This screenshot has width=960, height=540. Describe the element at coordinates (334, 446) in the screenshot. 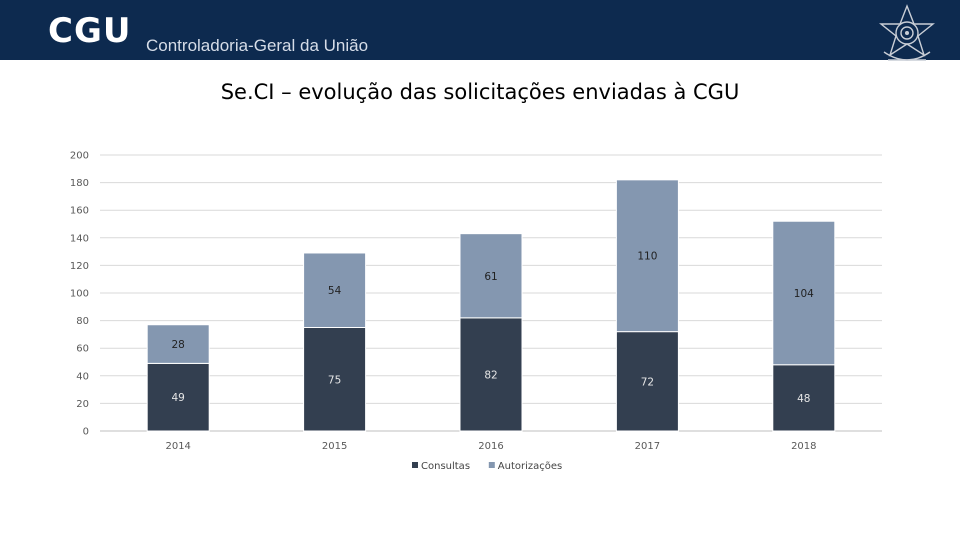

I see `x-tick-label: 2015` at that location.